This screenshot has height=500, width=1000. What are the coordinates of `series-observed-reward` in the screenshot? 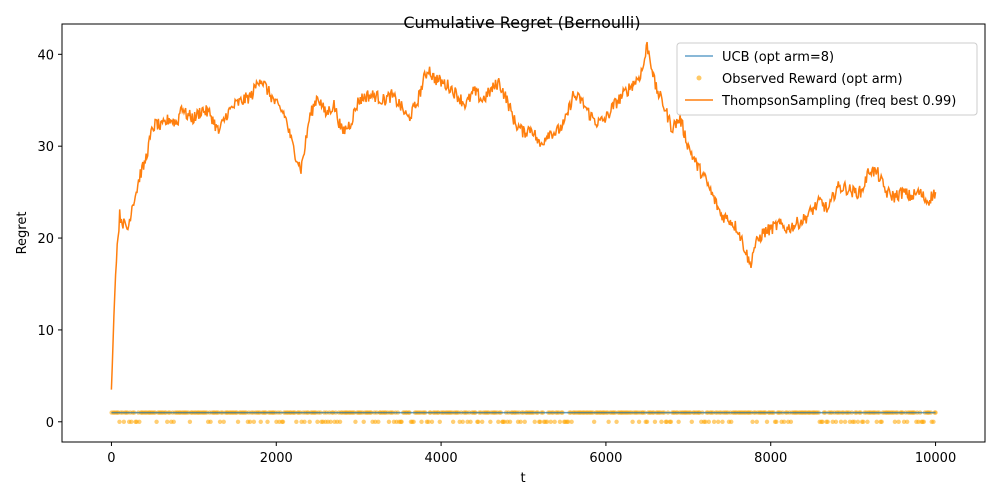 It's located at (523, 417).